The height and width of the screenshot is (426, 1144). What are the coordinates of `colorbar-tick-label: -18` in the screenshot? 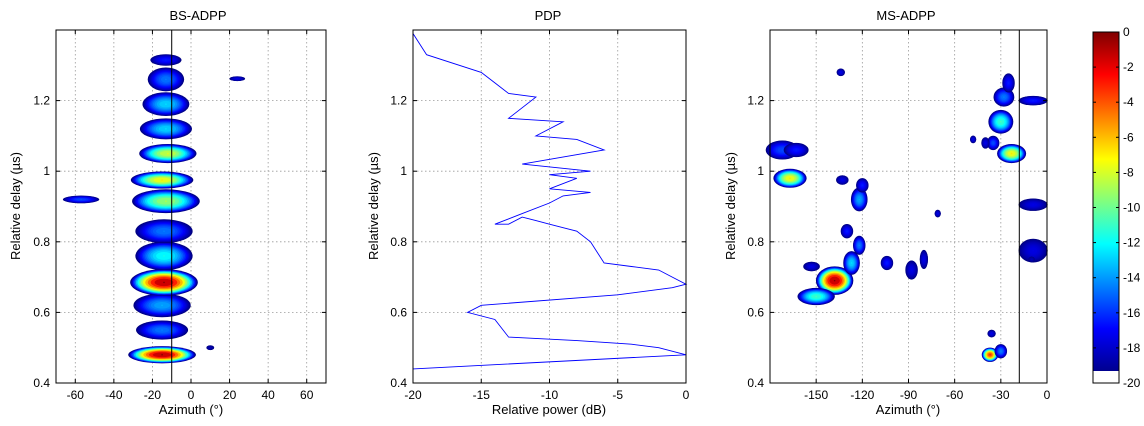 It's located at (1132, 348).